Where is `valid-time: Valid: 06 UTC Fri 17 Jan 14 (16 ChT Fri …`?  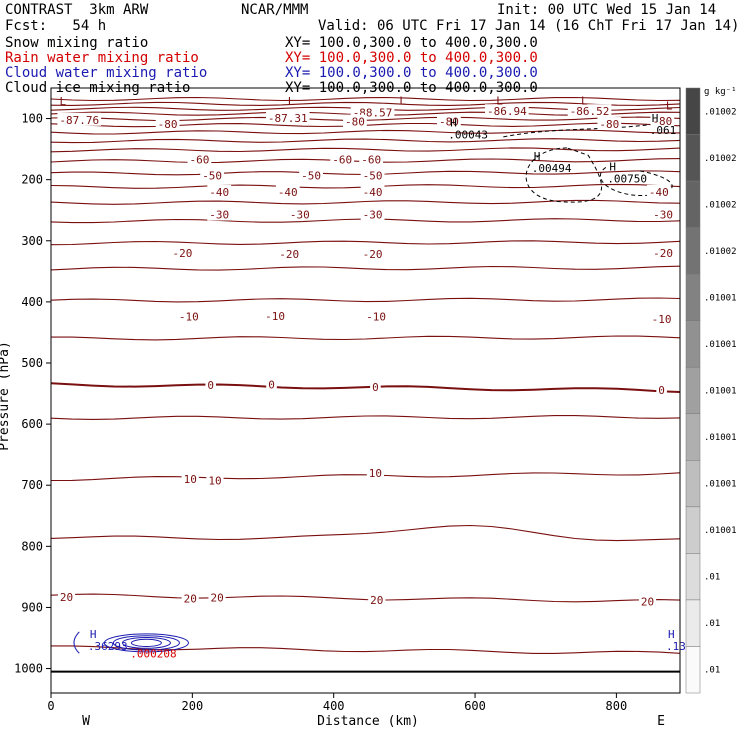 valid-time: Valid: 06 UTC Fri 17 Jan 14 (16 ChT Fri … is located at coordinates (529, 26).